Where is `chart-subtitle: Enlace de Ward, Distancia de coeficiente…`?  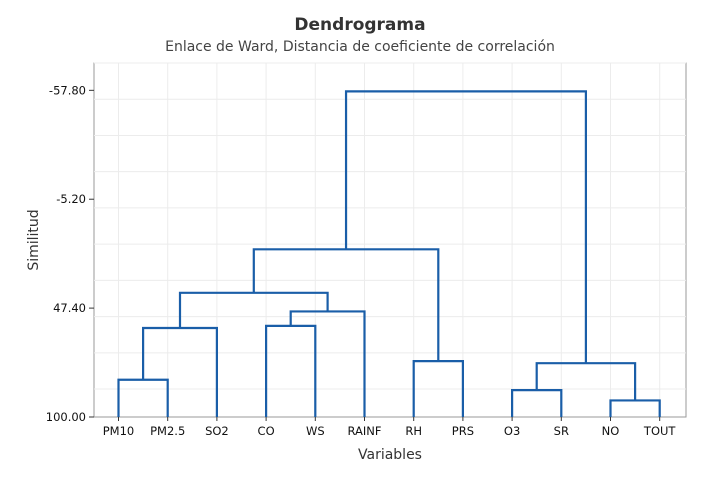
chart-subtitle: Enlace de Ward, Distancia de coeficiente… is located at coordinates (360, 47).